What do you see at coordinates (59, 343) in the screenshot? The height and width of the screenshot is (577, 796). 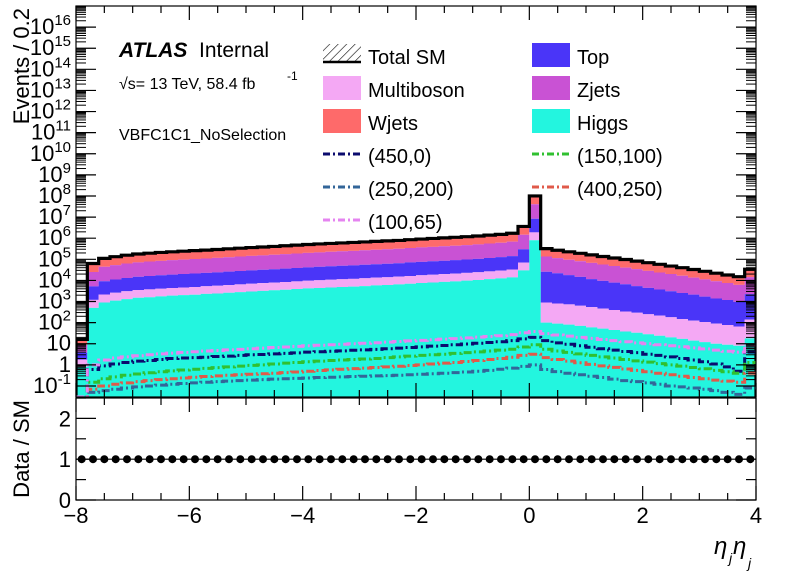 I see `main-y-tick-label: 10` at bounding box center [59, 343].